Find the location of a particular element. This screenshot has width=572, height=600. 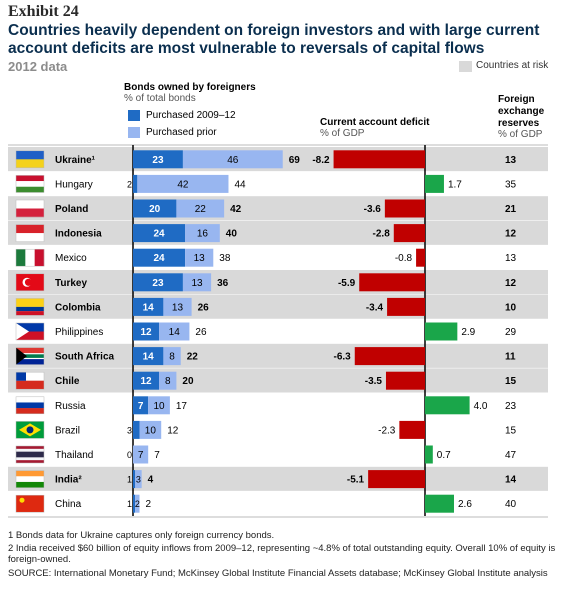

legend-prior-label: Purchased prior is located at coordinates (181, 132).